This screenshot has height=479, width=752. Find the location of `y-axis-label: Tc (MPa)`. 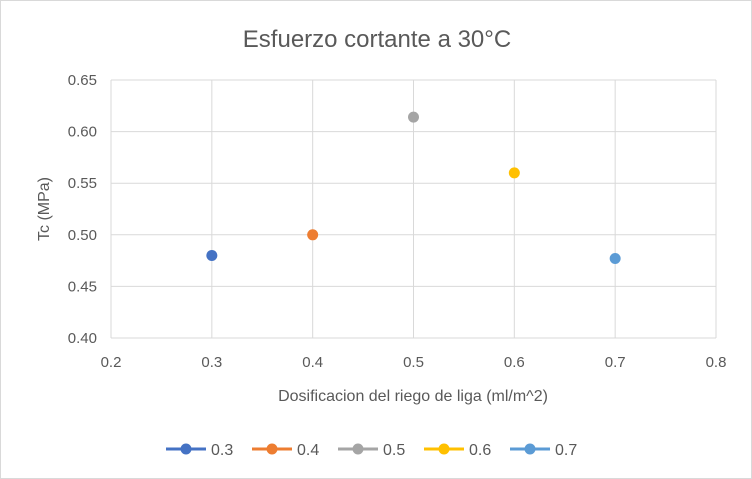

y-axis-label: Tc (MPa) is located at coordinates (44, 209).